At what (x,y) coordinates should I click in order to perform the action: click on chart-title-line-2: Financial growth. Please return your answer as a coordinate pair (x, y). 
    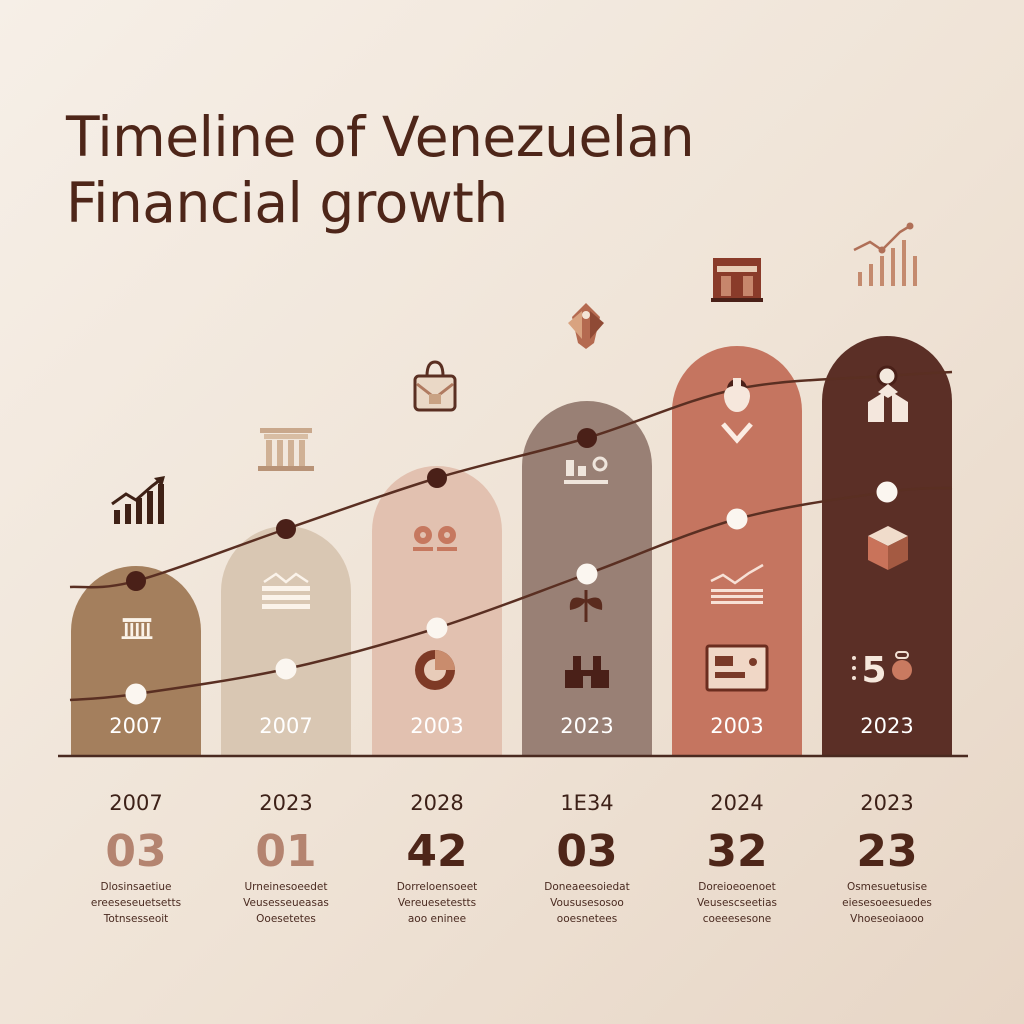
    Looking at the image, I should click on (287, 203).